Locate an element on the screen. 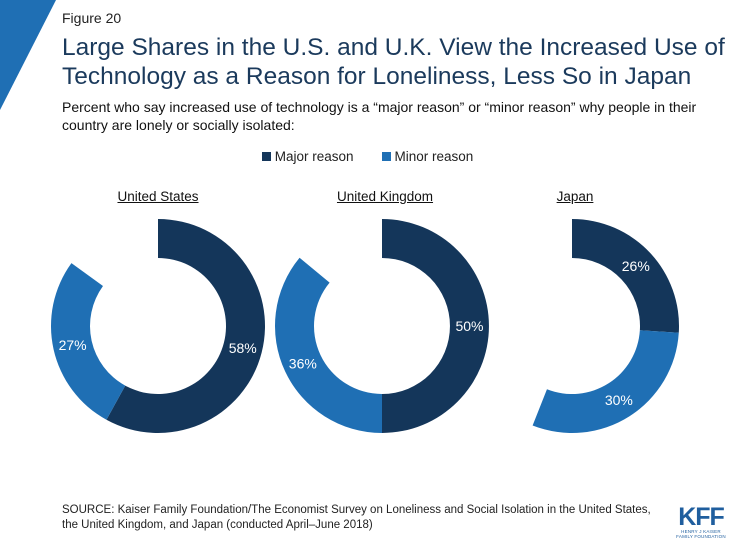 Image resolution: width=735 pixels, height=551 pixels. legend-swatch-minor is located at coordinates (386, 156).